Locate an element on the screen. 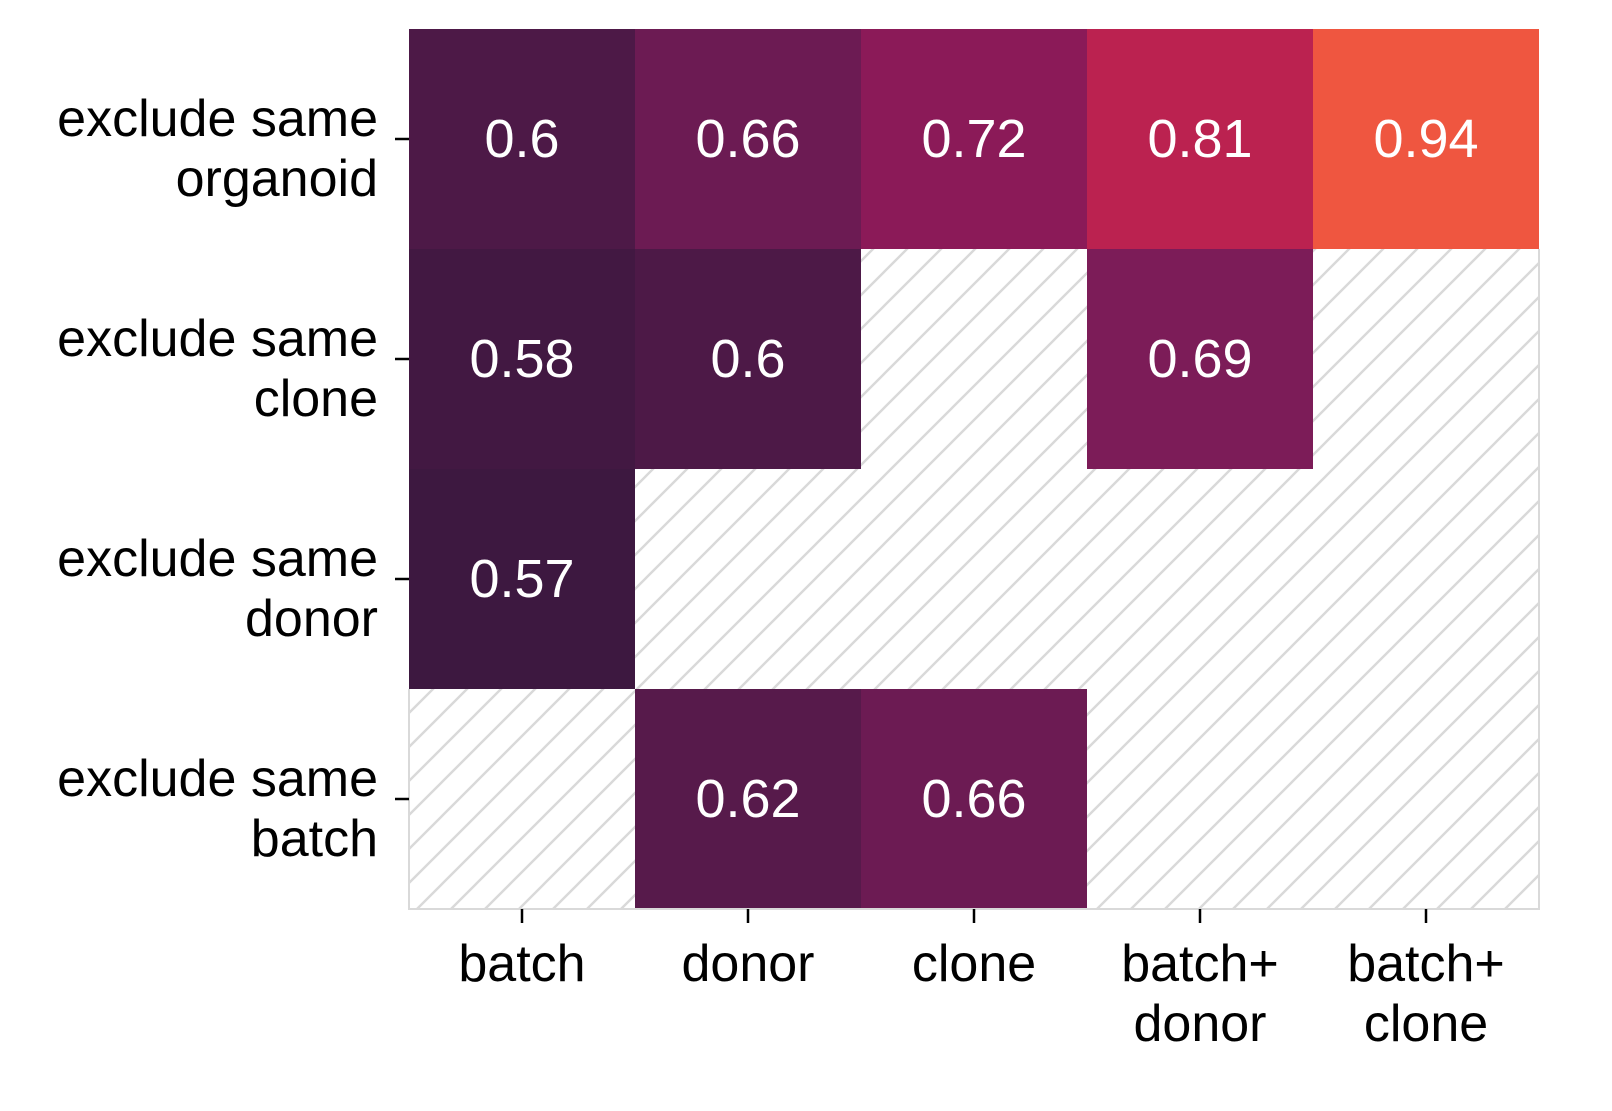 This screenshot has height=1111, width=1612. cell-value-label: 0.72 is located at coordinates (973, 139).